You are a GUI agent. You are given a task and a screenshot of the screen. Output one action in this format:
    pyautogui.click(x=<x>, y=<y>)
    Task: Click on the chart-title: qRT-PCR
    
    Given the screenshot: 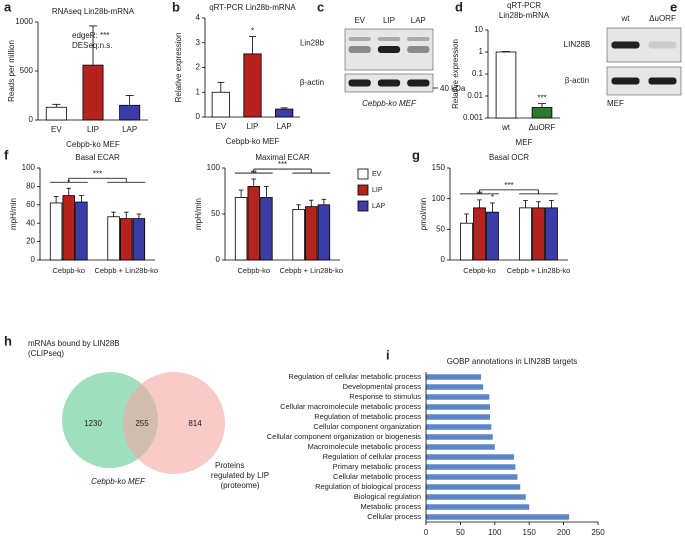 What is the action you would take?
    pyautogui.click(x=524, y=5)
    